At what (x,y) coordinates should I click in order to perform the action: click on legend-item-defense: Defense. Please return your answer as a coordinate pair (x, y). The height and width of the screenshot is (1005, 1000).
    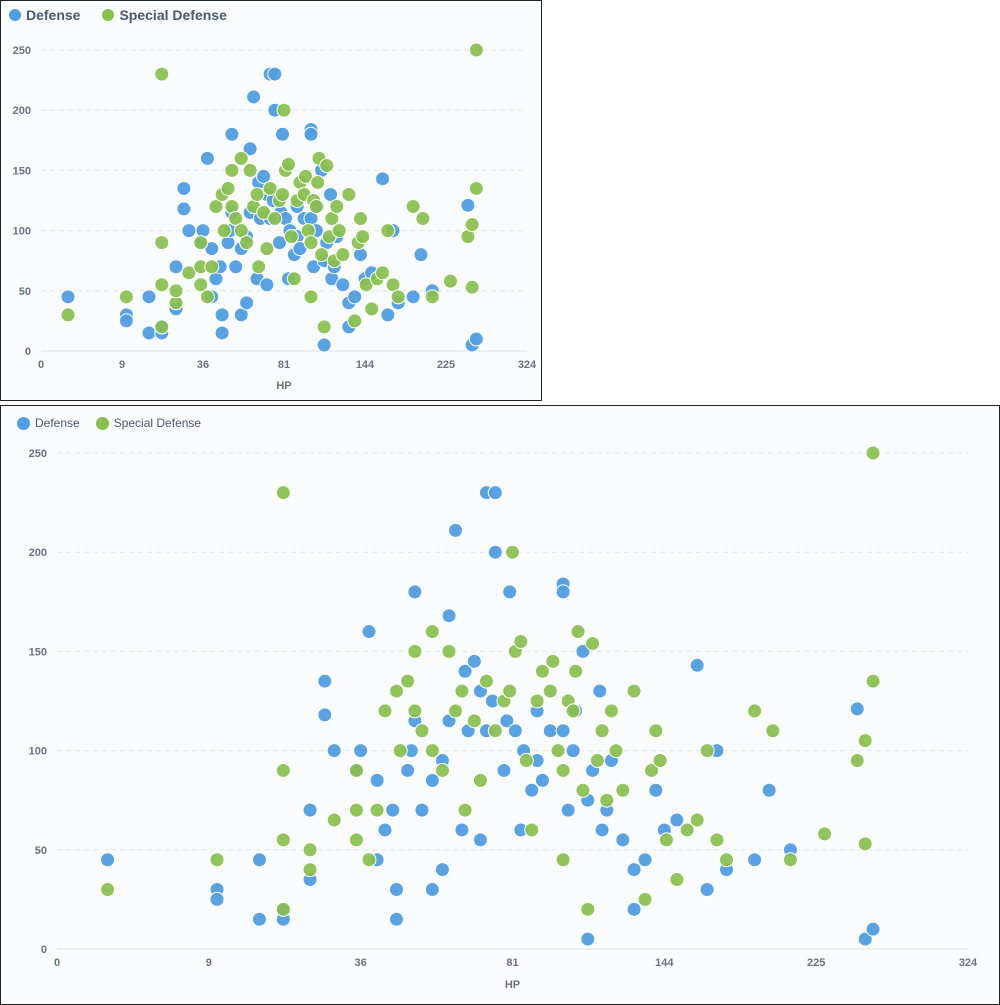
    Looking at the image, I should click on (44, 15).